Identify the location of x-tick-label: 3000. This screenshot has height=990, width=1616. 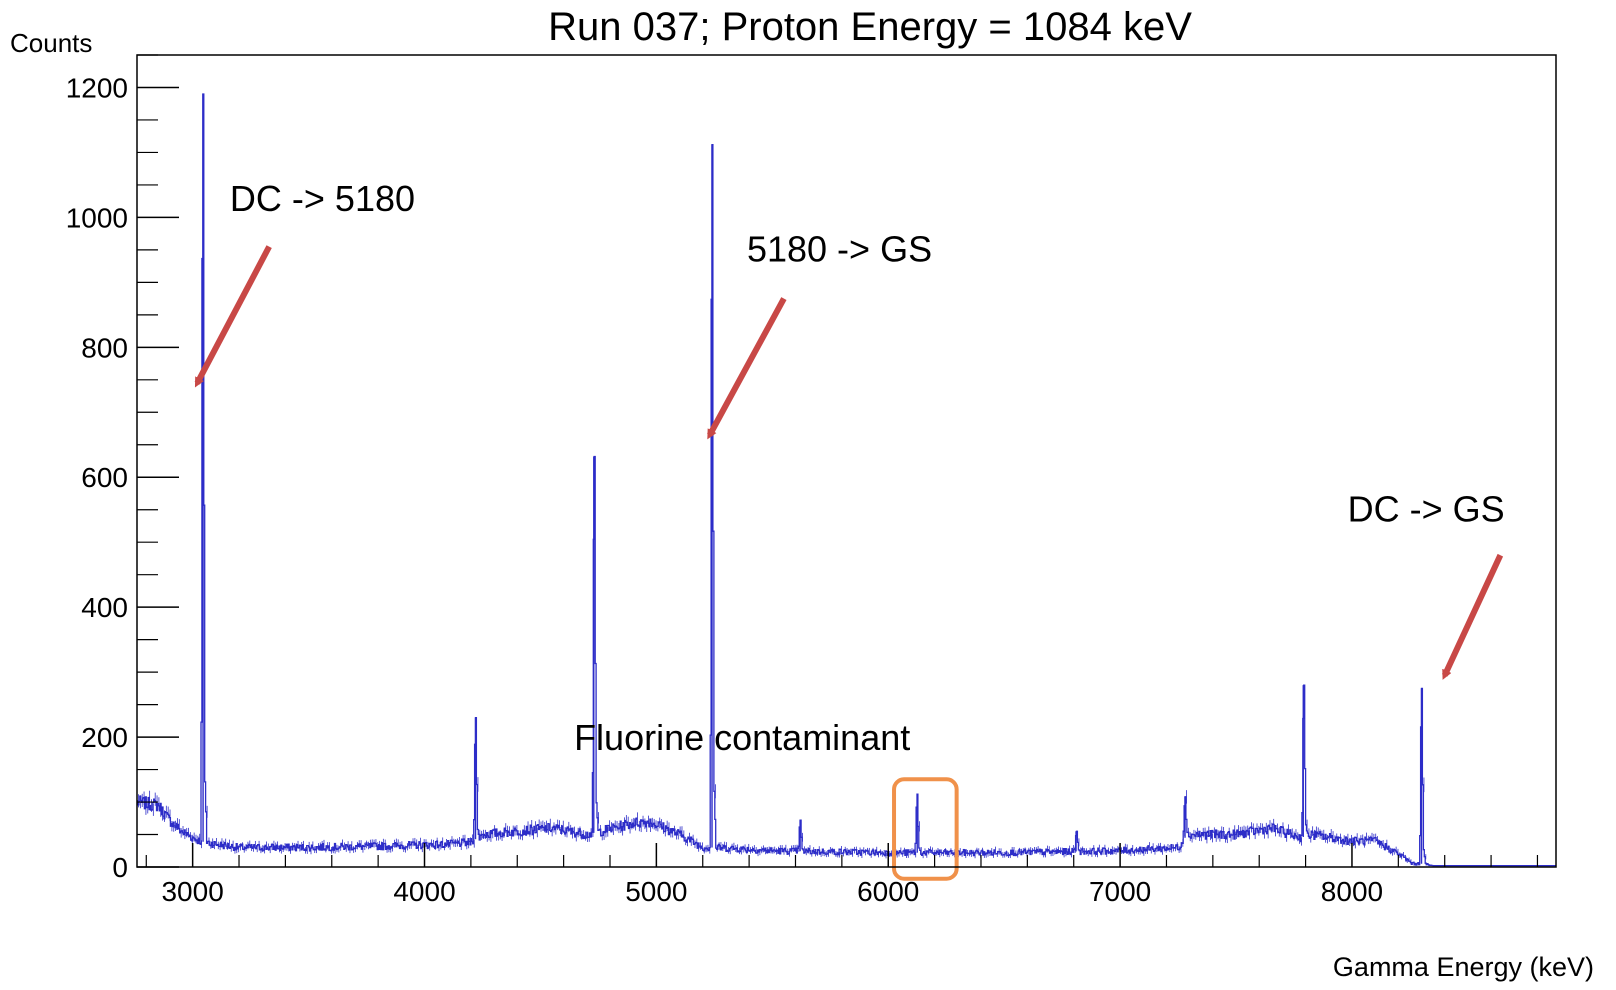
(192, 891).